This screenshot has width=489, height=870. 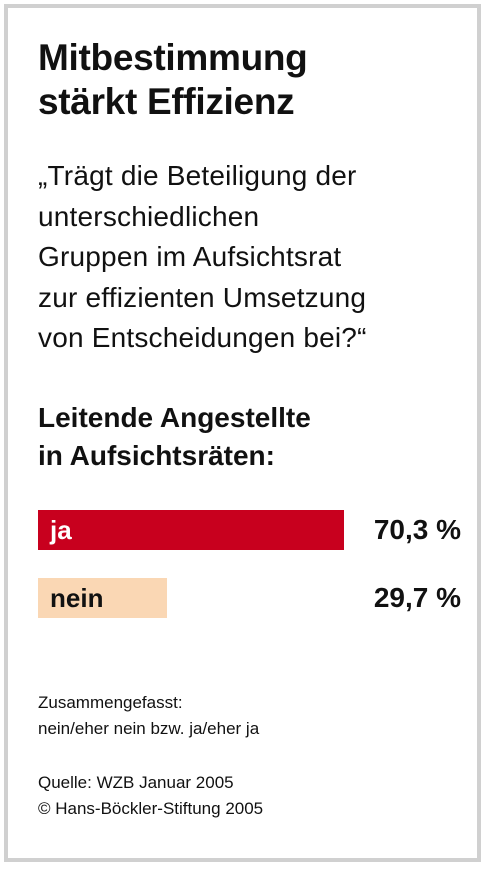 What do you see at coordinates (197, 175) in the screenshot?
I see `question-line: „Trägt die Beteiligung der` at bounding box center [197, 175].